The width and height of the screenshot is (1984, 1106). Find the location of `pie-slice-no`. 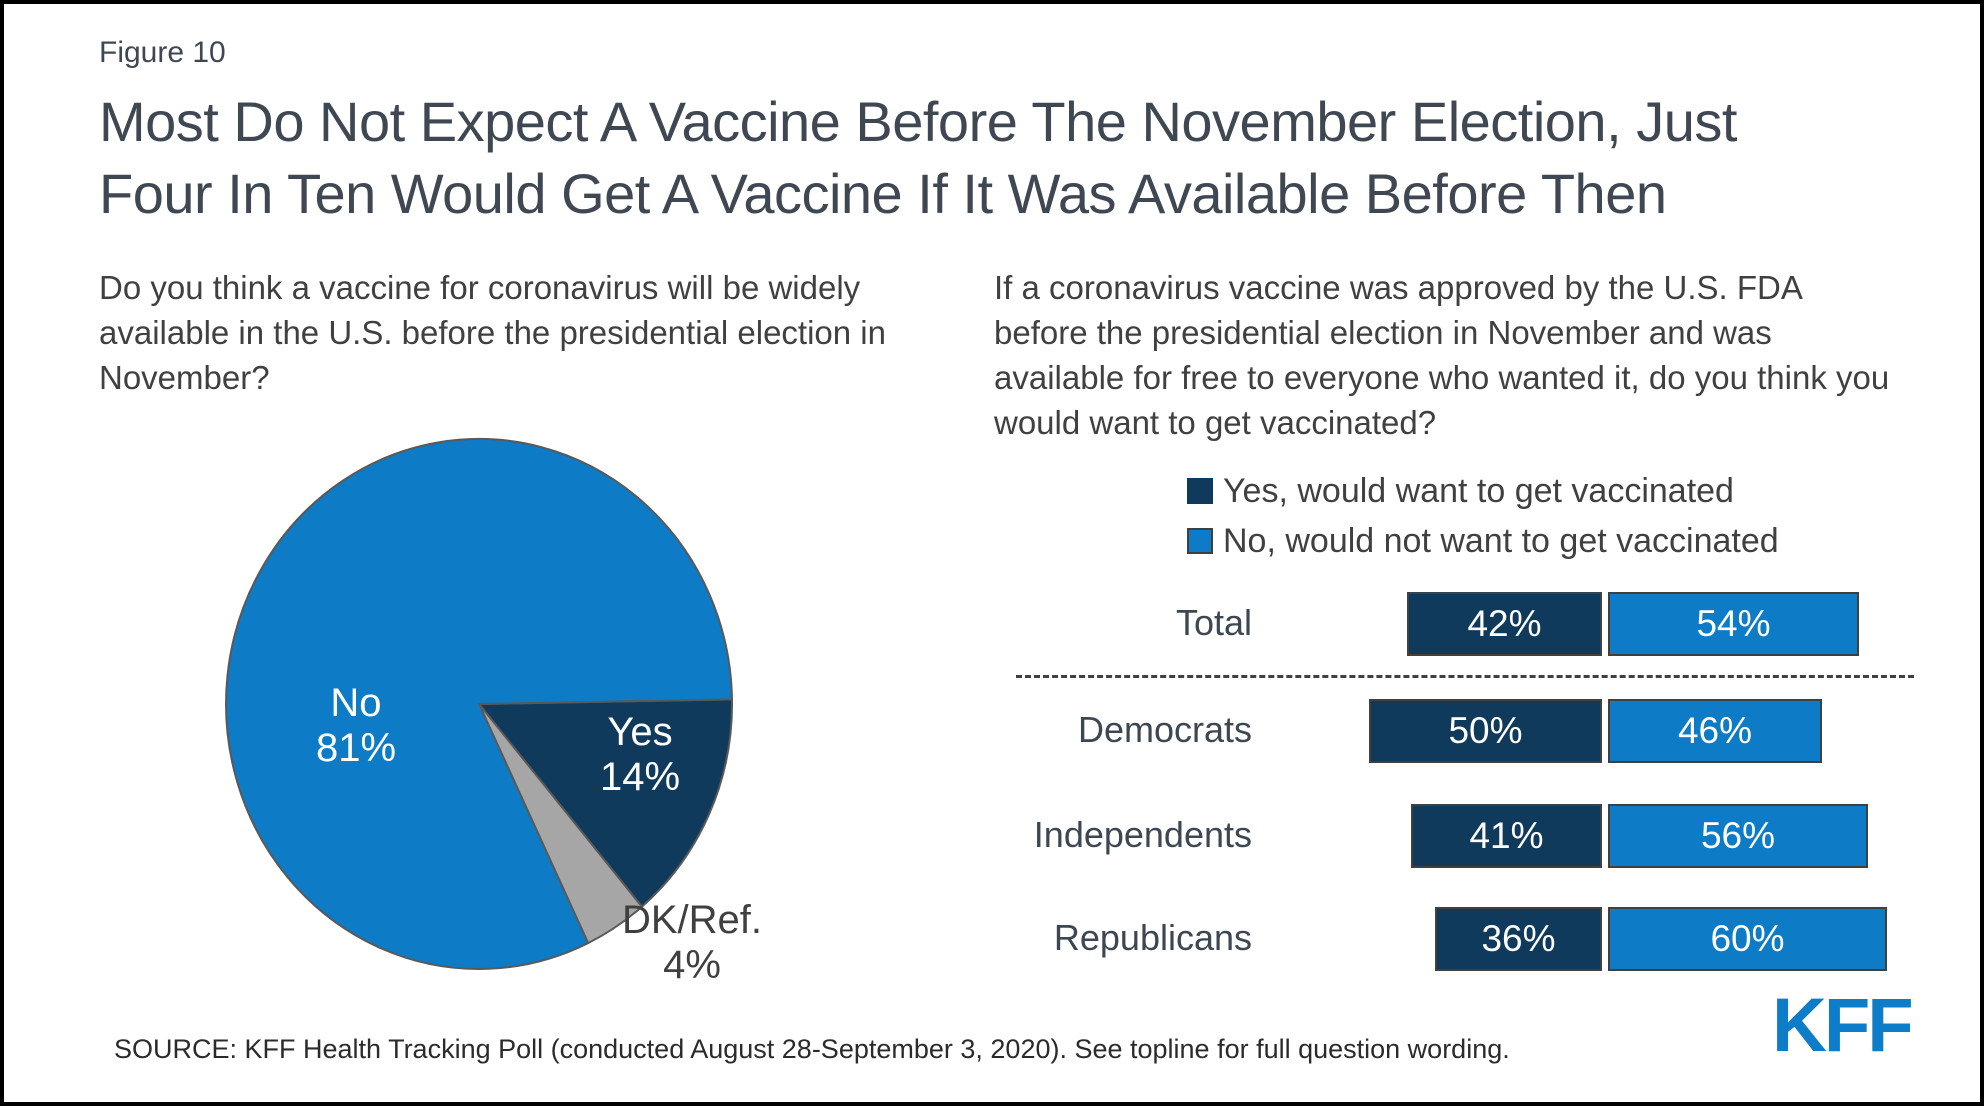

pie-slice-no is located at coordinates (479, 704).